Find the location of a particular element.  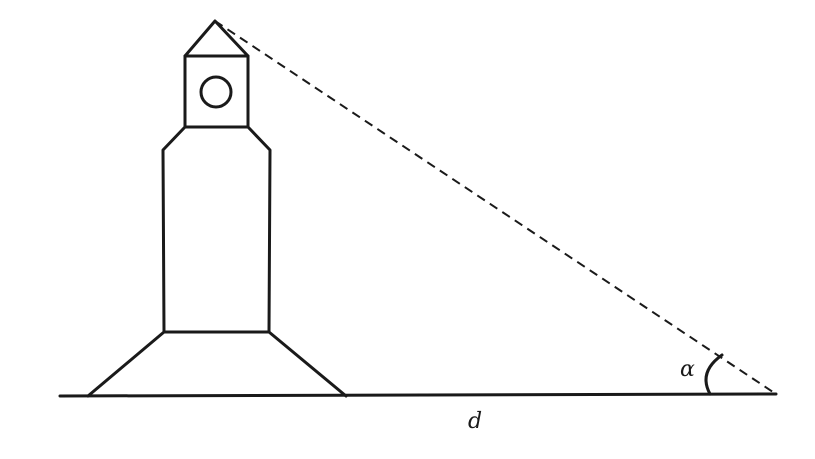

ground-line is located at coordinates (418, 395).